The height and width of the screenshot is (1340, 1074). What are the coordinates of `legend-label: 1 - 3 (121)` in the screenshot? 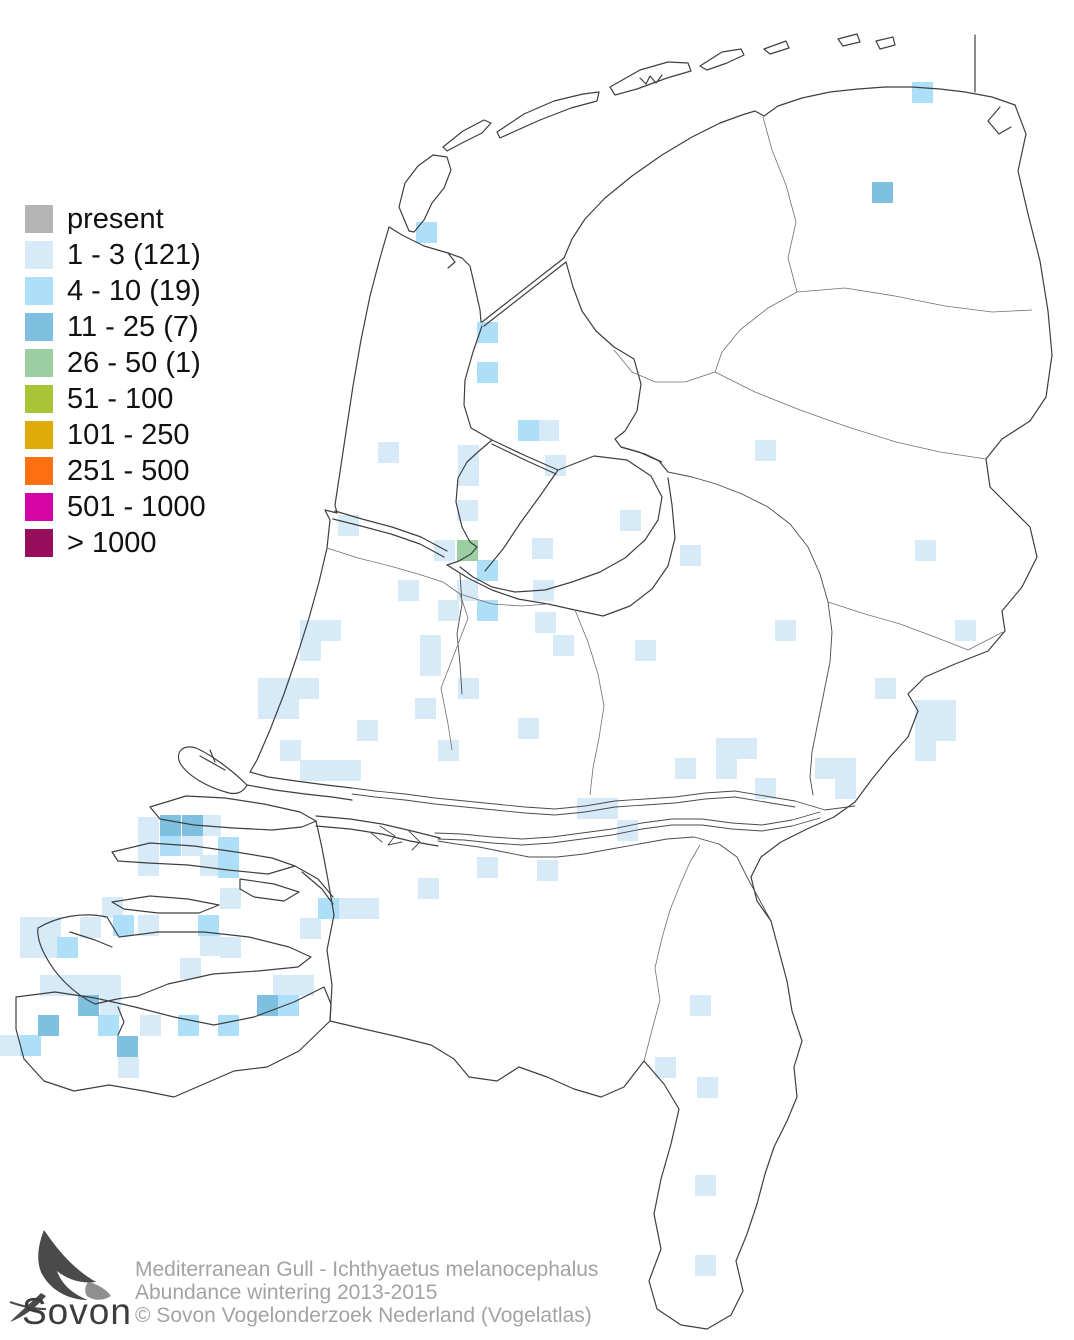 It's located at (134, 254).